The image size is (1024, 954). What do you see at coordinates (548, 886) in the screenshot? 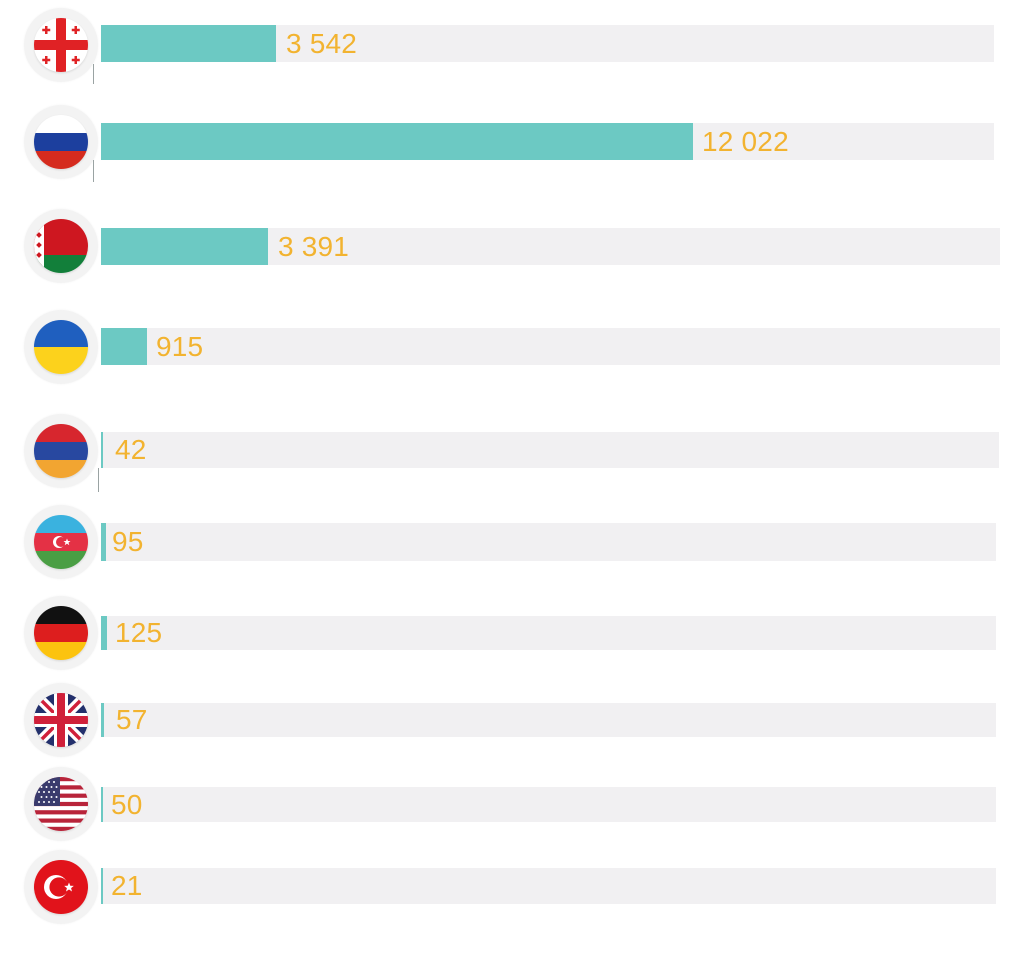
I see `bar-track: 21` at bounding box center [548, 886].